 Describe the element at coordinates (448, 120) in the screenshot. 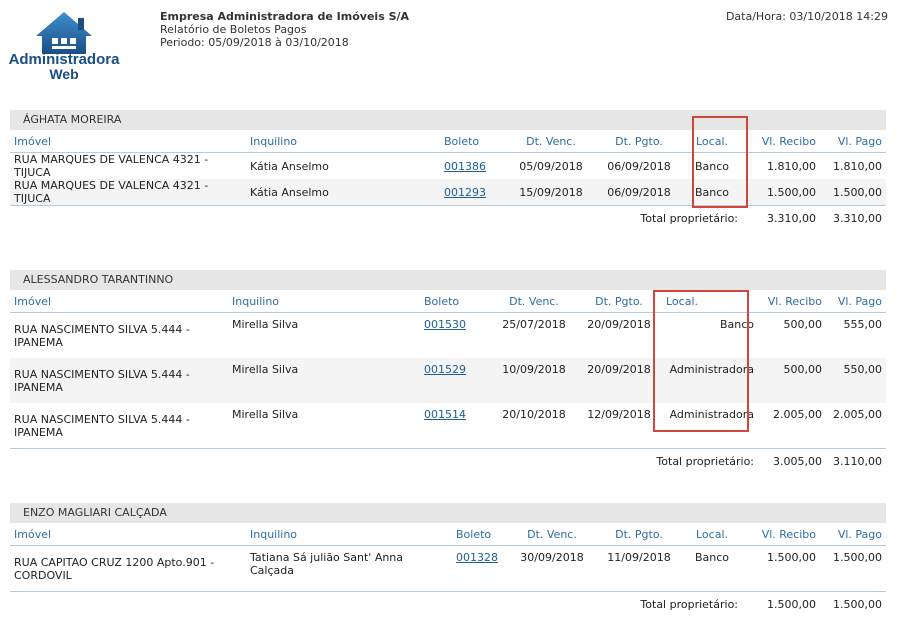

I see `owner-name: ÁGHATA MOREIRA` at that location.